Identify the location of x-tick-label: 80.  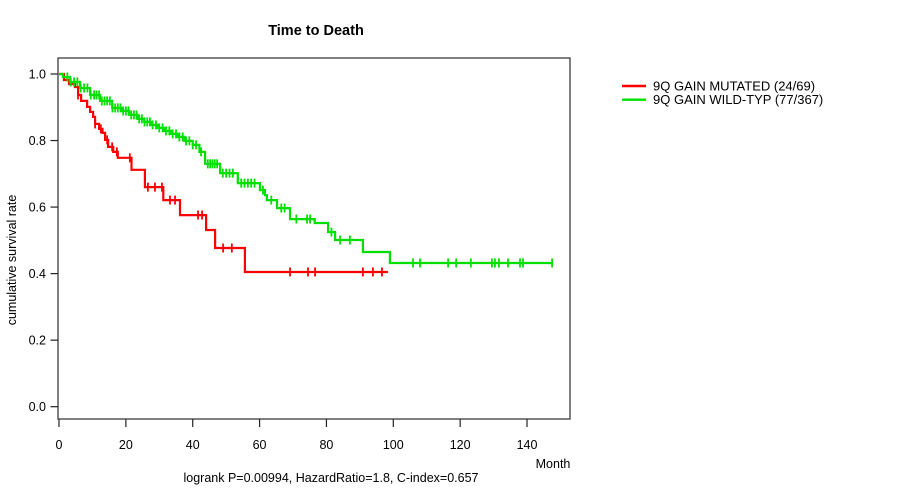
(326, 445).